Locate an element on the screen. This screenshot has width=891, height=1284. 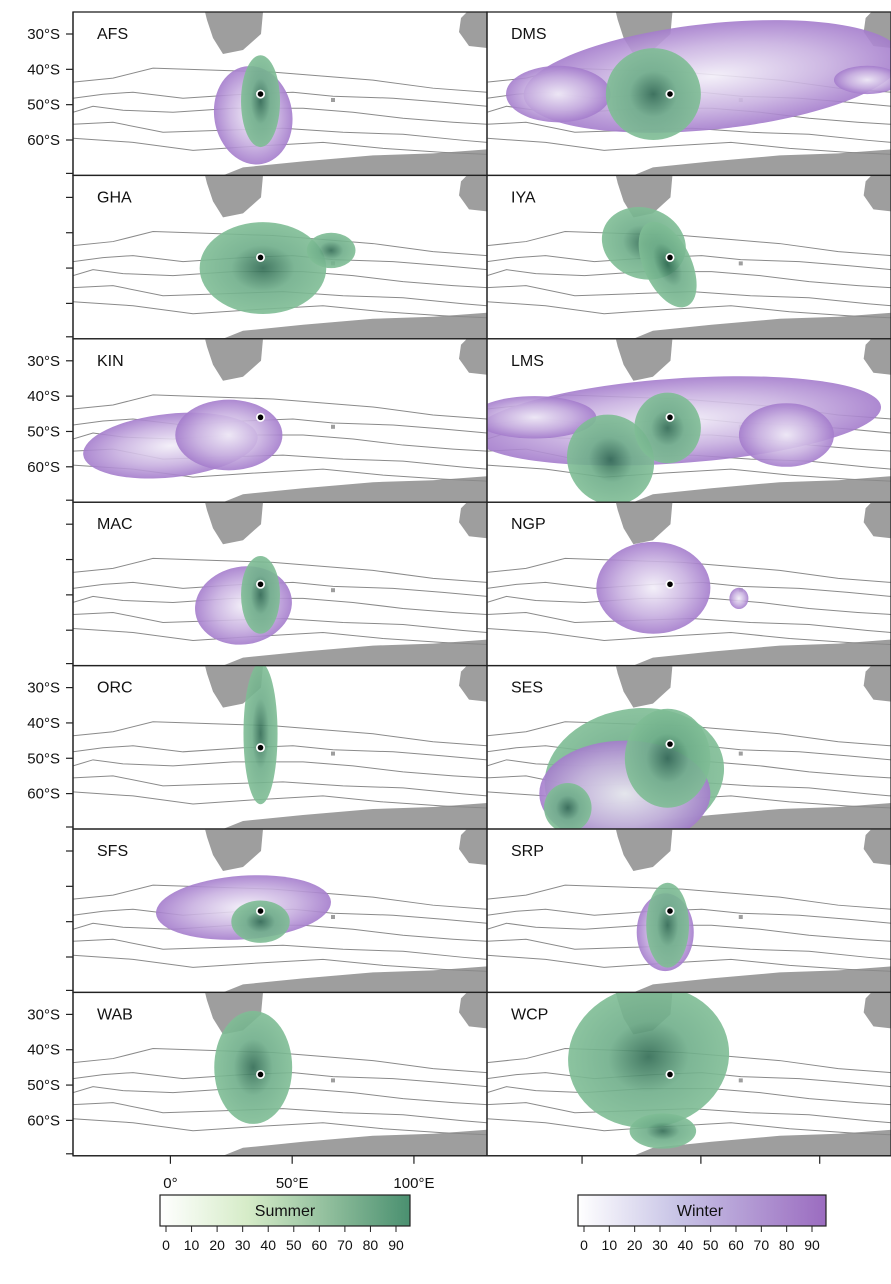
panel-label: WAB is located at coordinates (115, 1014).